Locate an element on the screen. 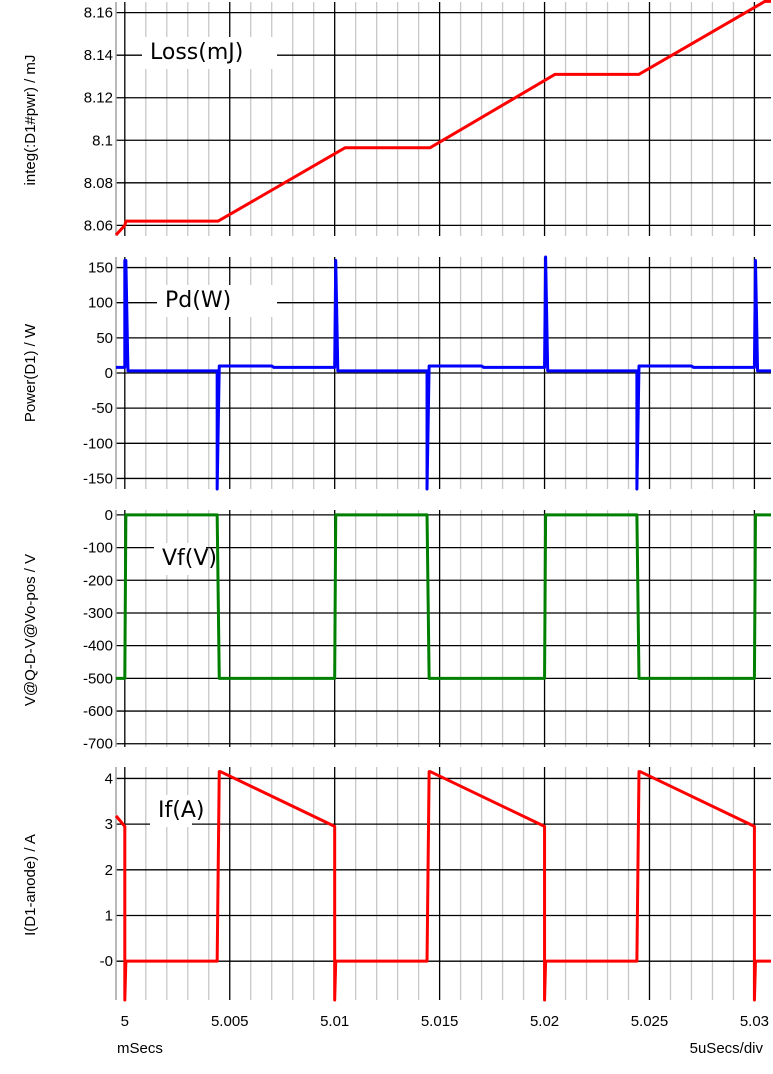  y-axis-title: integ(:D1#pwr) / mJ is located at coordinates (30, 120).